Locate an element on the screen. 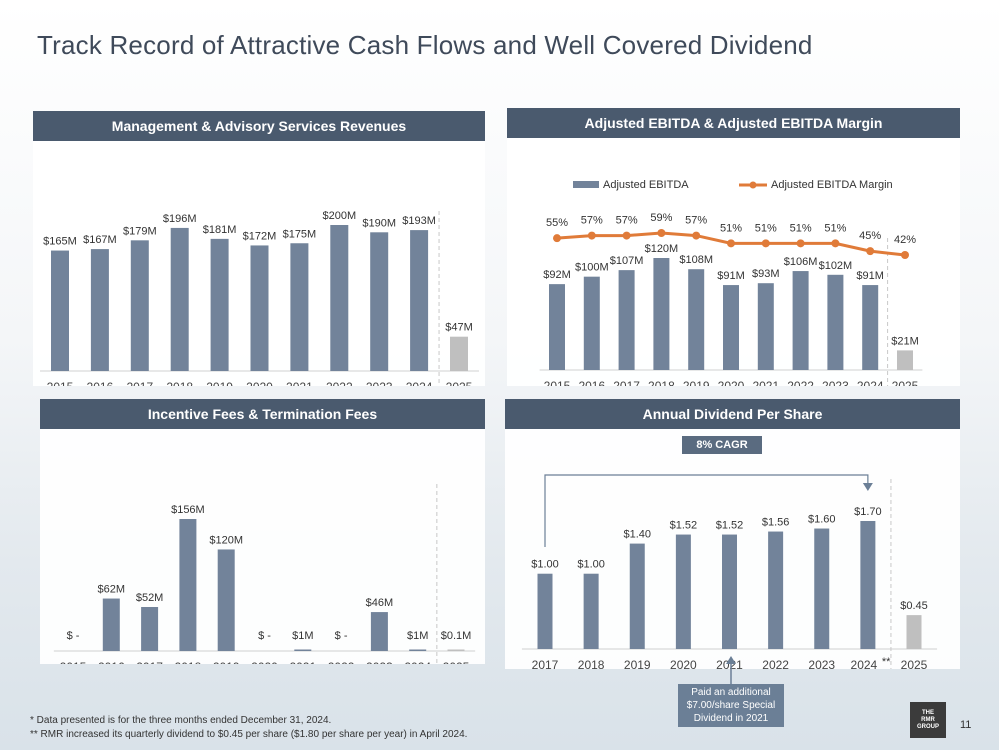 This screenshot has height=750, width=999. data-label-2025: $47M is located at coordinates (459, 328).